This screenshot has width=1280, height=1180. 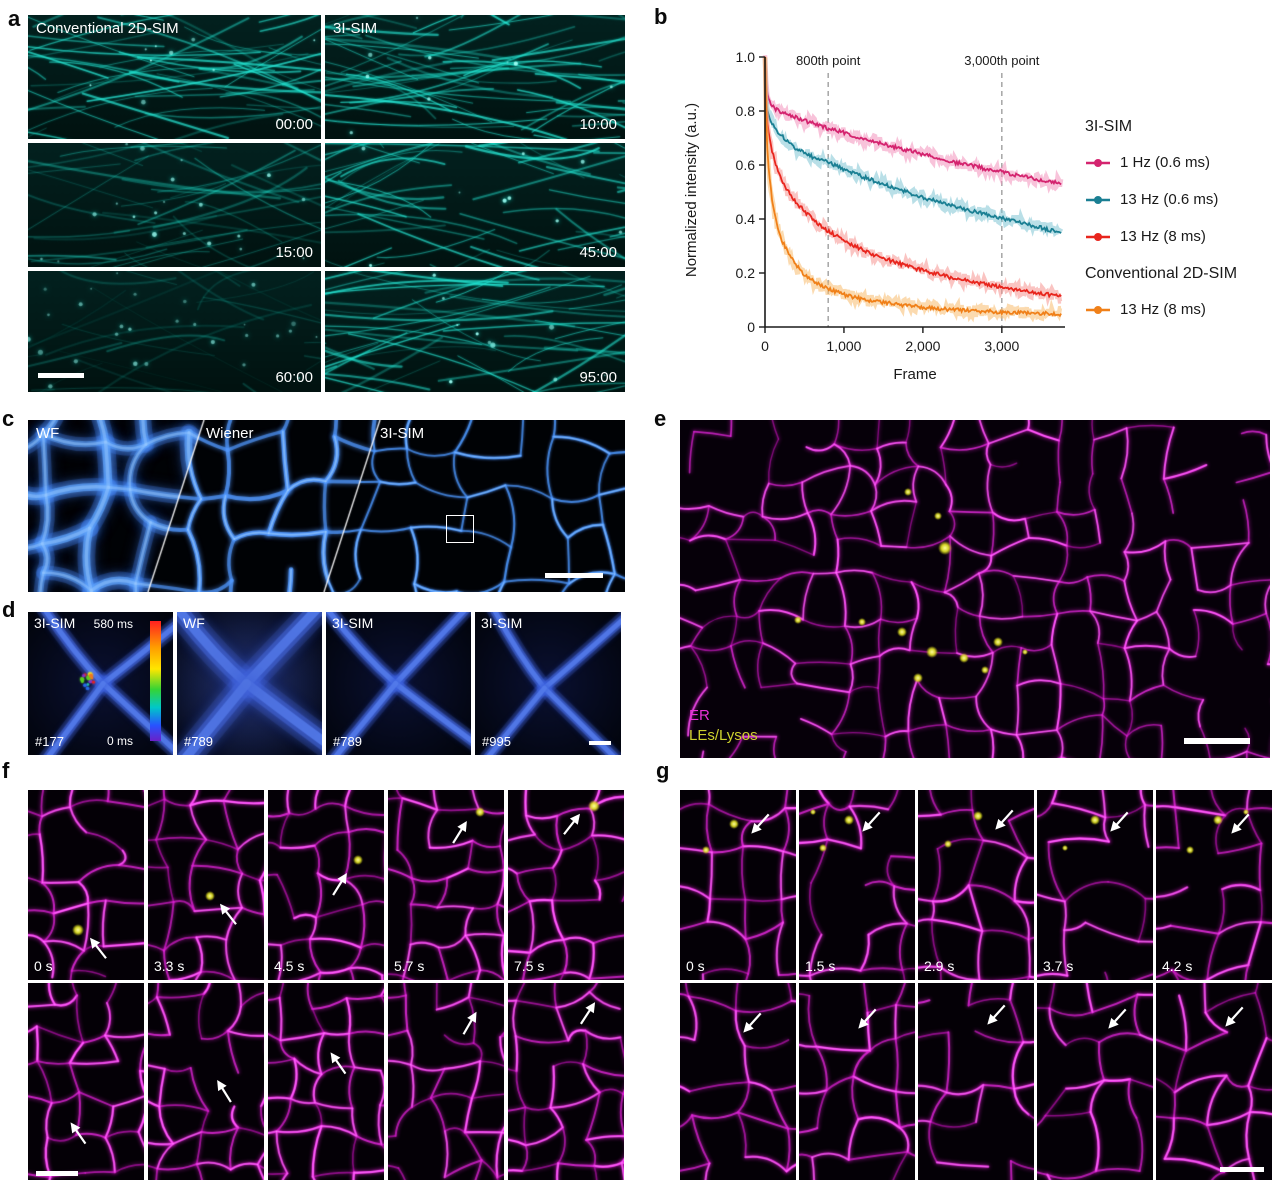 I want to click on micrograph-a-conventional-t0000: Conventional 2D-SIM 00:00, so click(x=174, y=77).